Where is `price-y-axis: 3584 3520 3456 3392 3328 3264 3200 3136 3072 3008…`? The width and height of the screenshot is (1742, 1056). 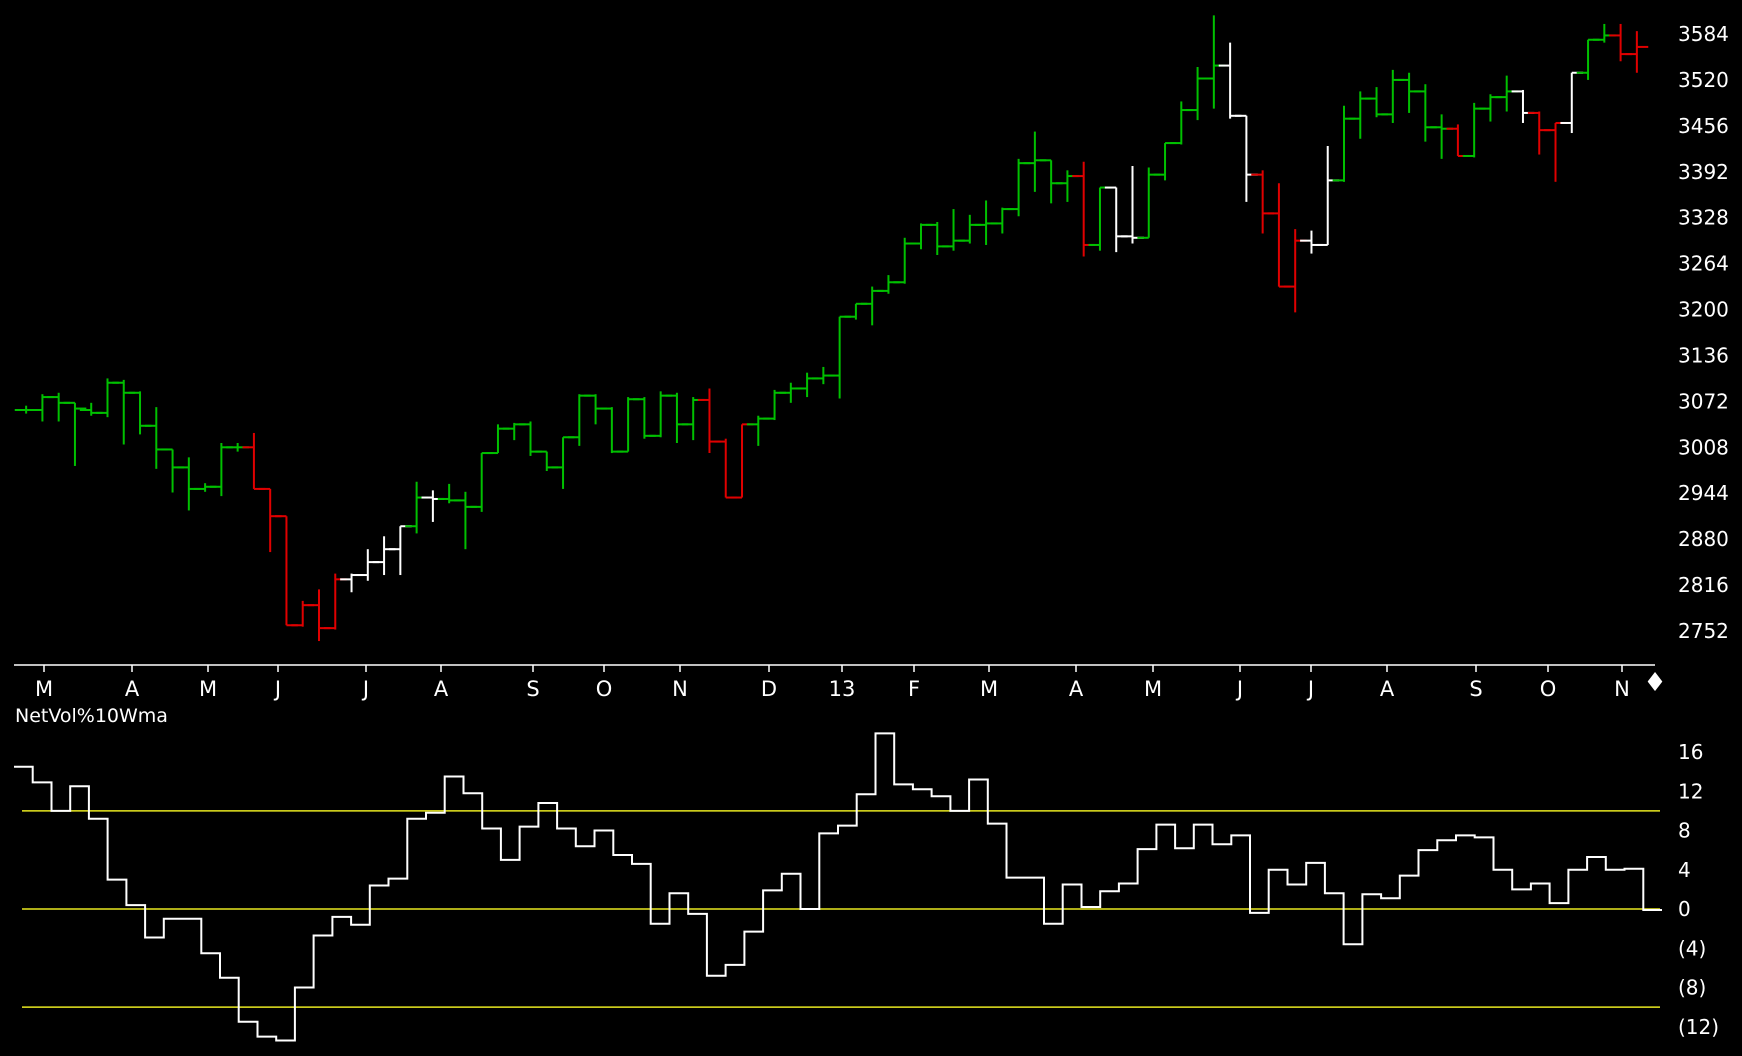
price-y-axis: 3584 3520 3456 3392 3328 3264 3200 3136 3072 3008… is located at coordinates (1703, 332).